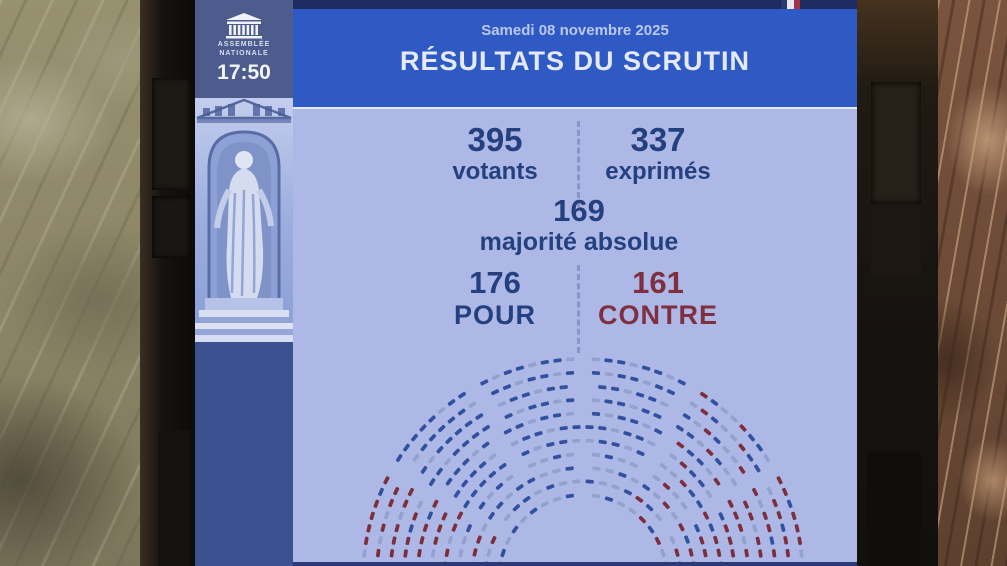  I want to click on page-title: RÉSULTATS DU SCRUTIN, so click(575, 61).